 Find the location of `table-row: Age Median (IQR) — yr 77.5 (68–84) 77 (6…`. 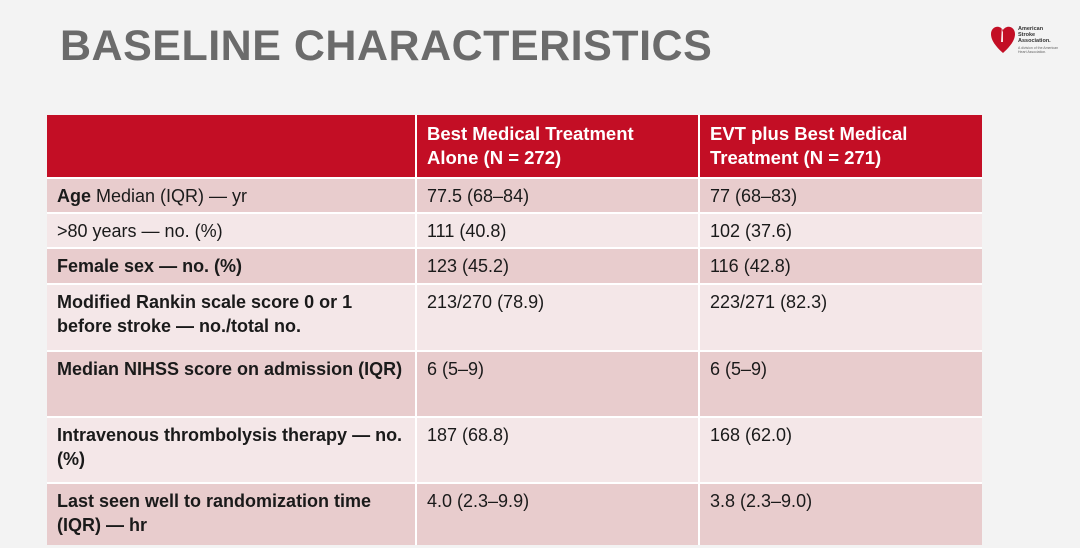

table-row: Age Median (IQR) — yr 77.5 (68–84) 77 (6… is located at coordinates (514, 195).